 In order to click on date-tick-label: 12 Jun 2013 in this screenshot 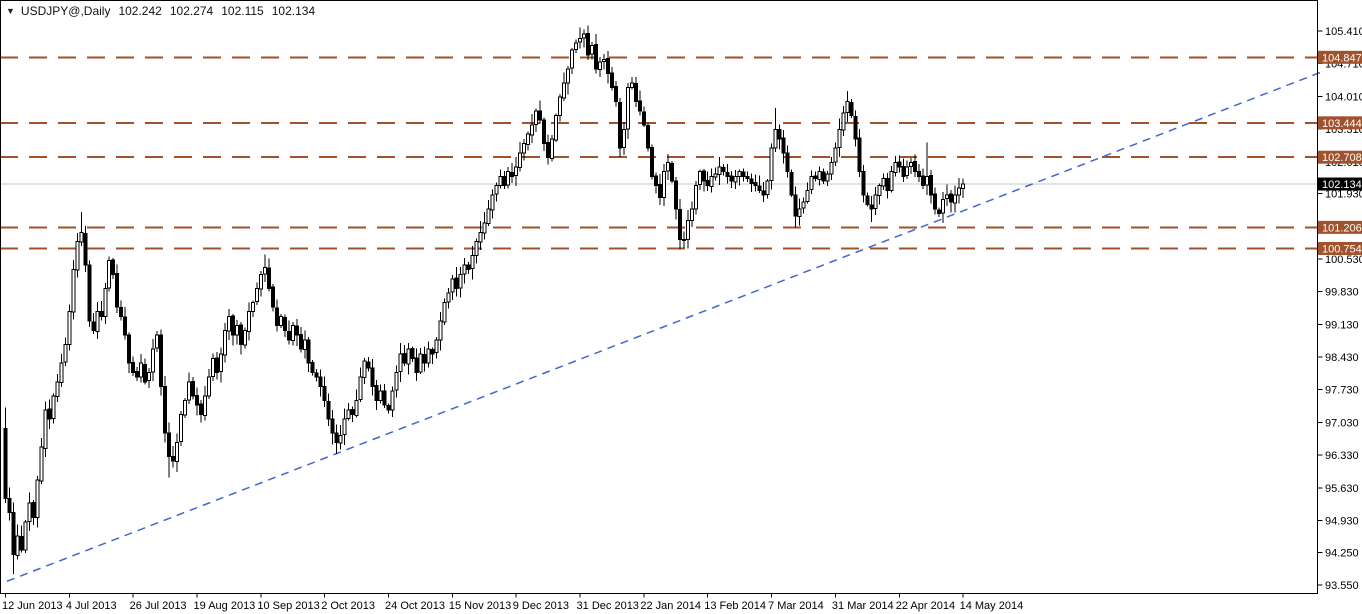, I will do `click(32, 606)`.